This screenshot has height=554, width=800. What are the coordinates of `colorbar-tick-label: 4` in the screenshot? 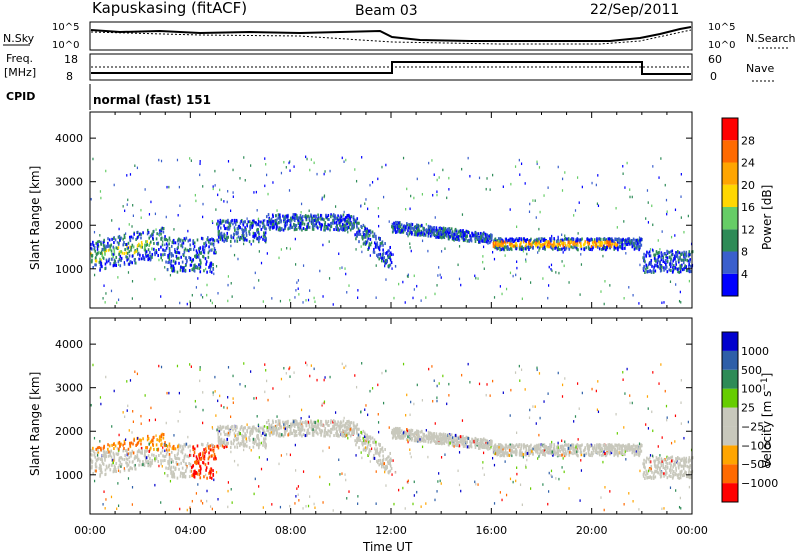 It's located at (744, 274).